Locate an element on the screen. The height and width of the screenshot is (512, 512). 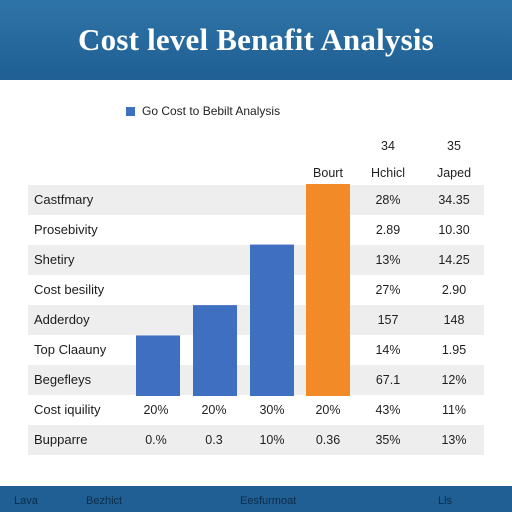
table-cell: 0.36 is located at coordinates (328, 440).